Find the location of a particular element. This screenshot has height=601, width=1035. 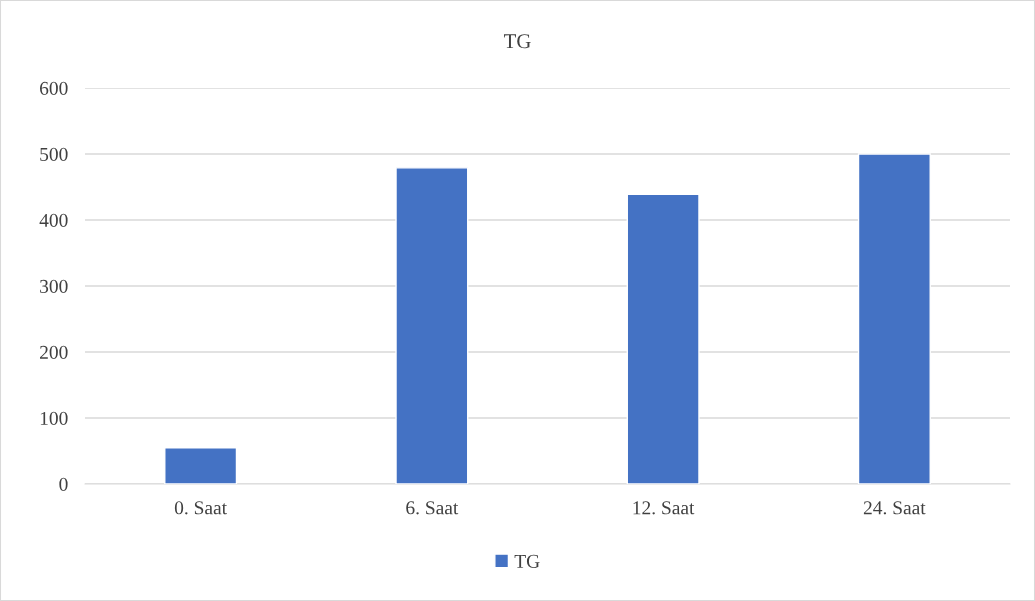

y-tick-label: 400 is located at coordinates (53, 220).